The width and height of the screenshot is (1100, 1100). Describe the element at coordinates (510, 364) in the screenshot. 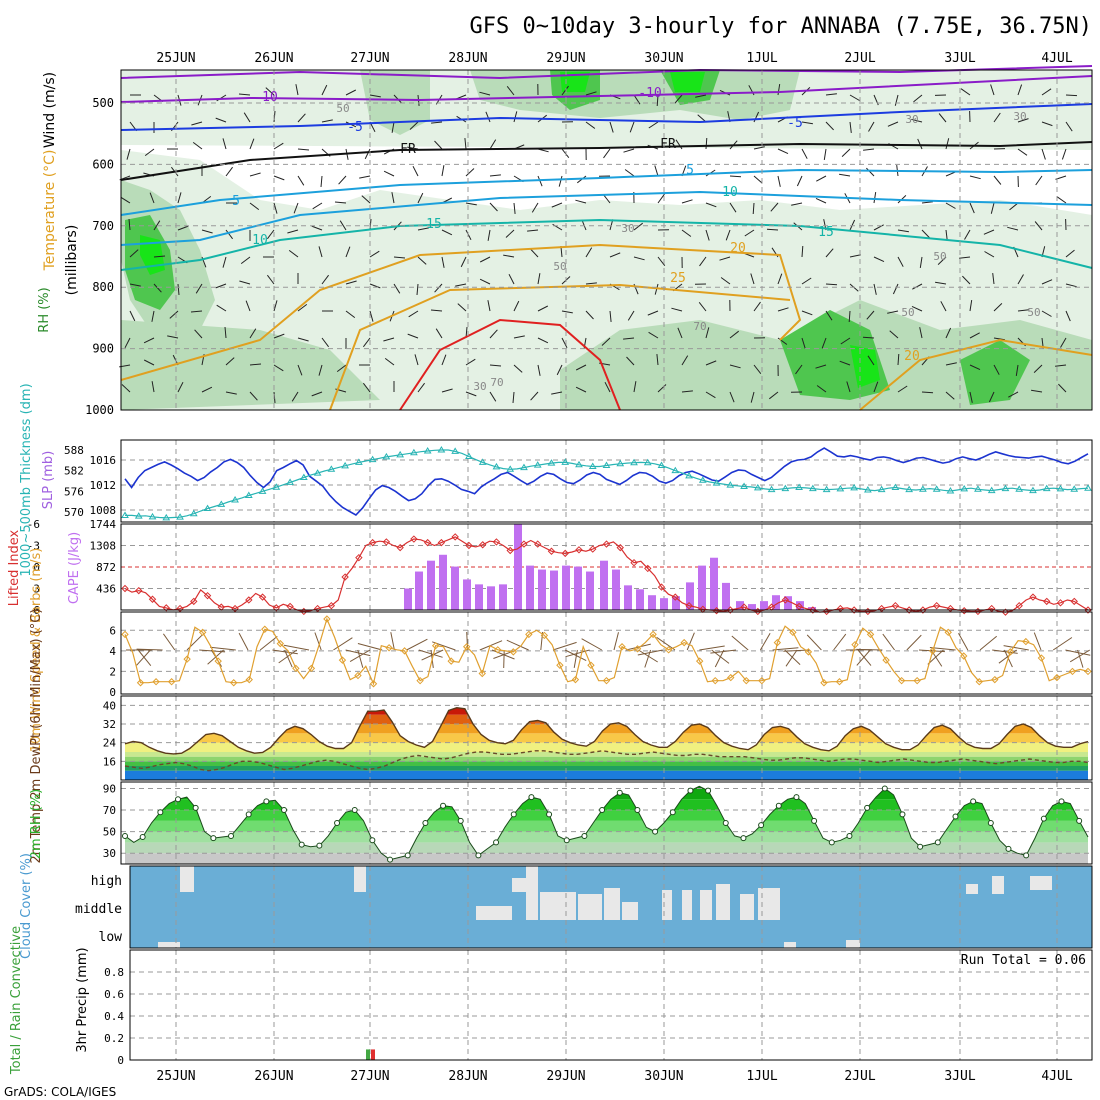

I see `isotherm` at that location.